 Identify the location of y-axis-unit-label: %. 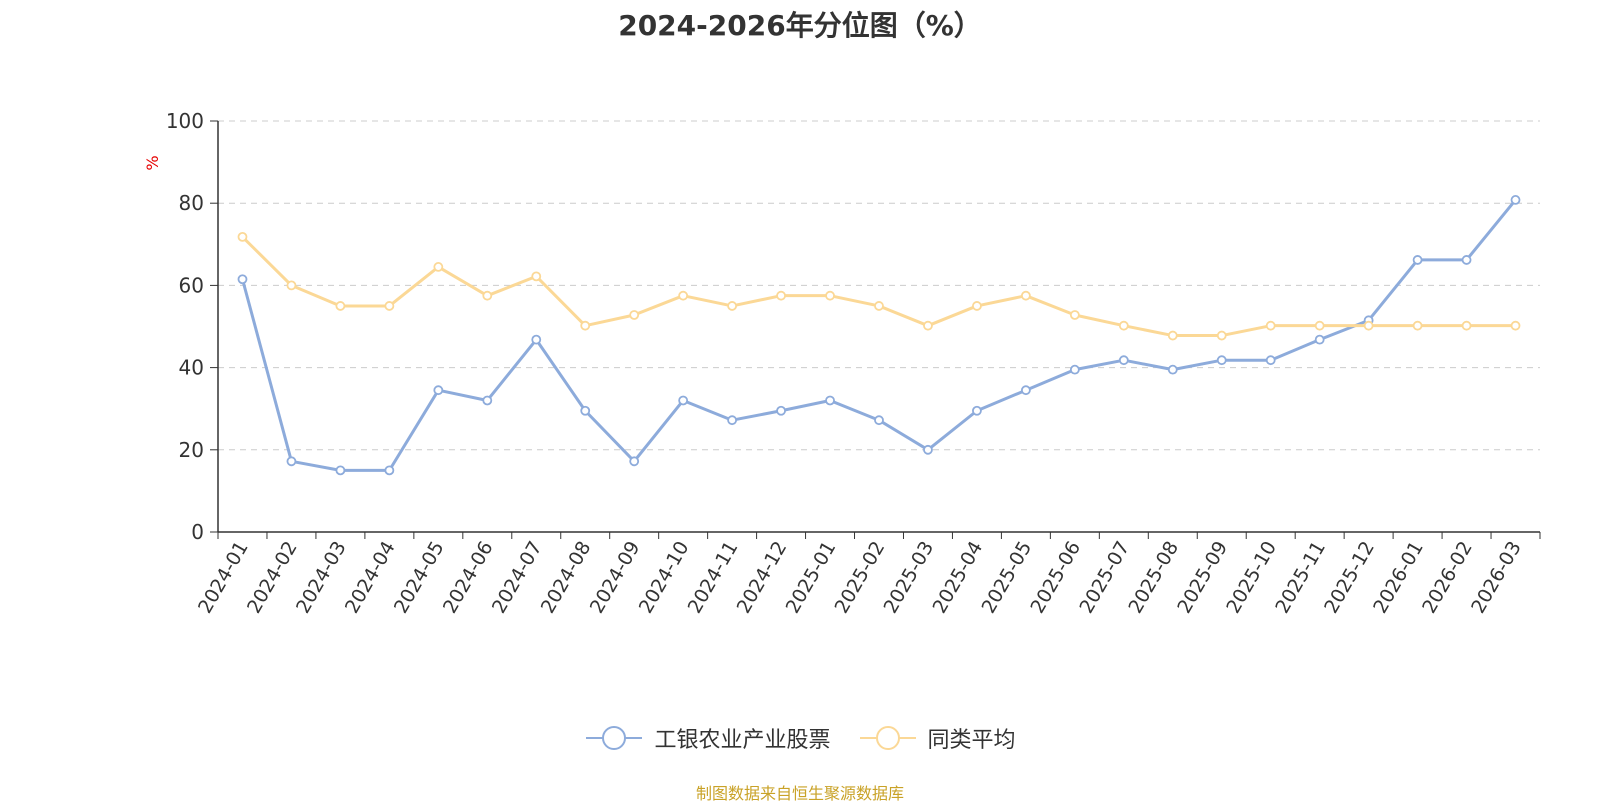
(152, 162).